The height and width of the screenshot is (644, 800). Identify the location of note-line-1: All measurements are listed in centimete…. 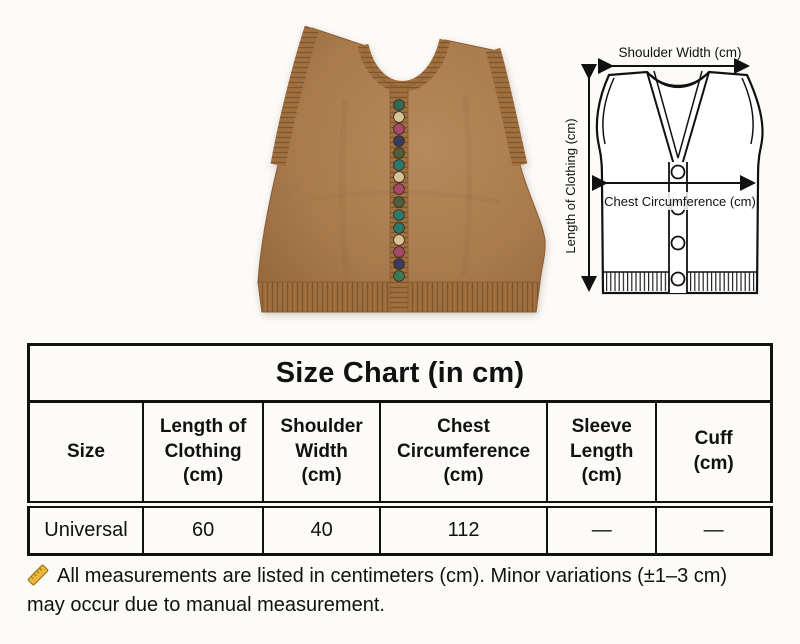
(392, 576).